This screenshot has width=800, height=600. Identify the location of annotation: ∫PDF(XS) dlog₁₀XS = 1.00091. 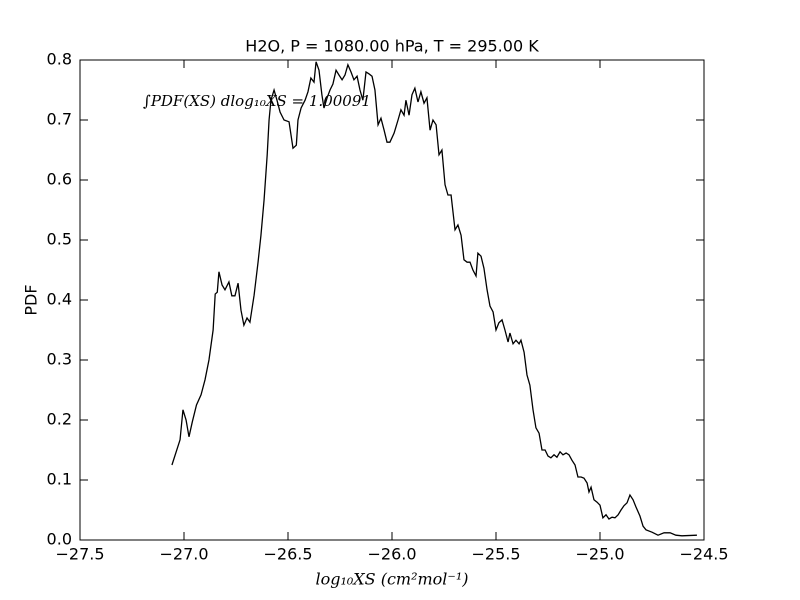
(257, 101).